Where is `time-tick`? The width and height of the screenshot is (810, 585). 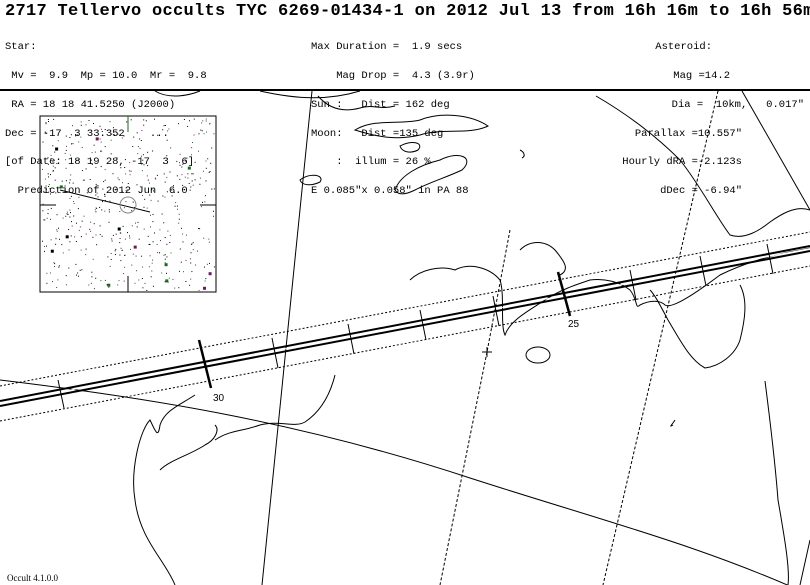
time-tick is located at coordinates (496, 311).